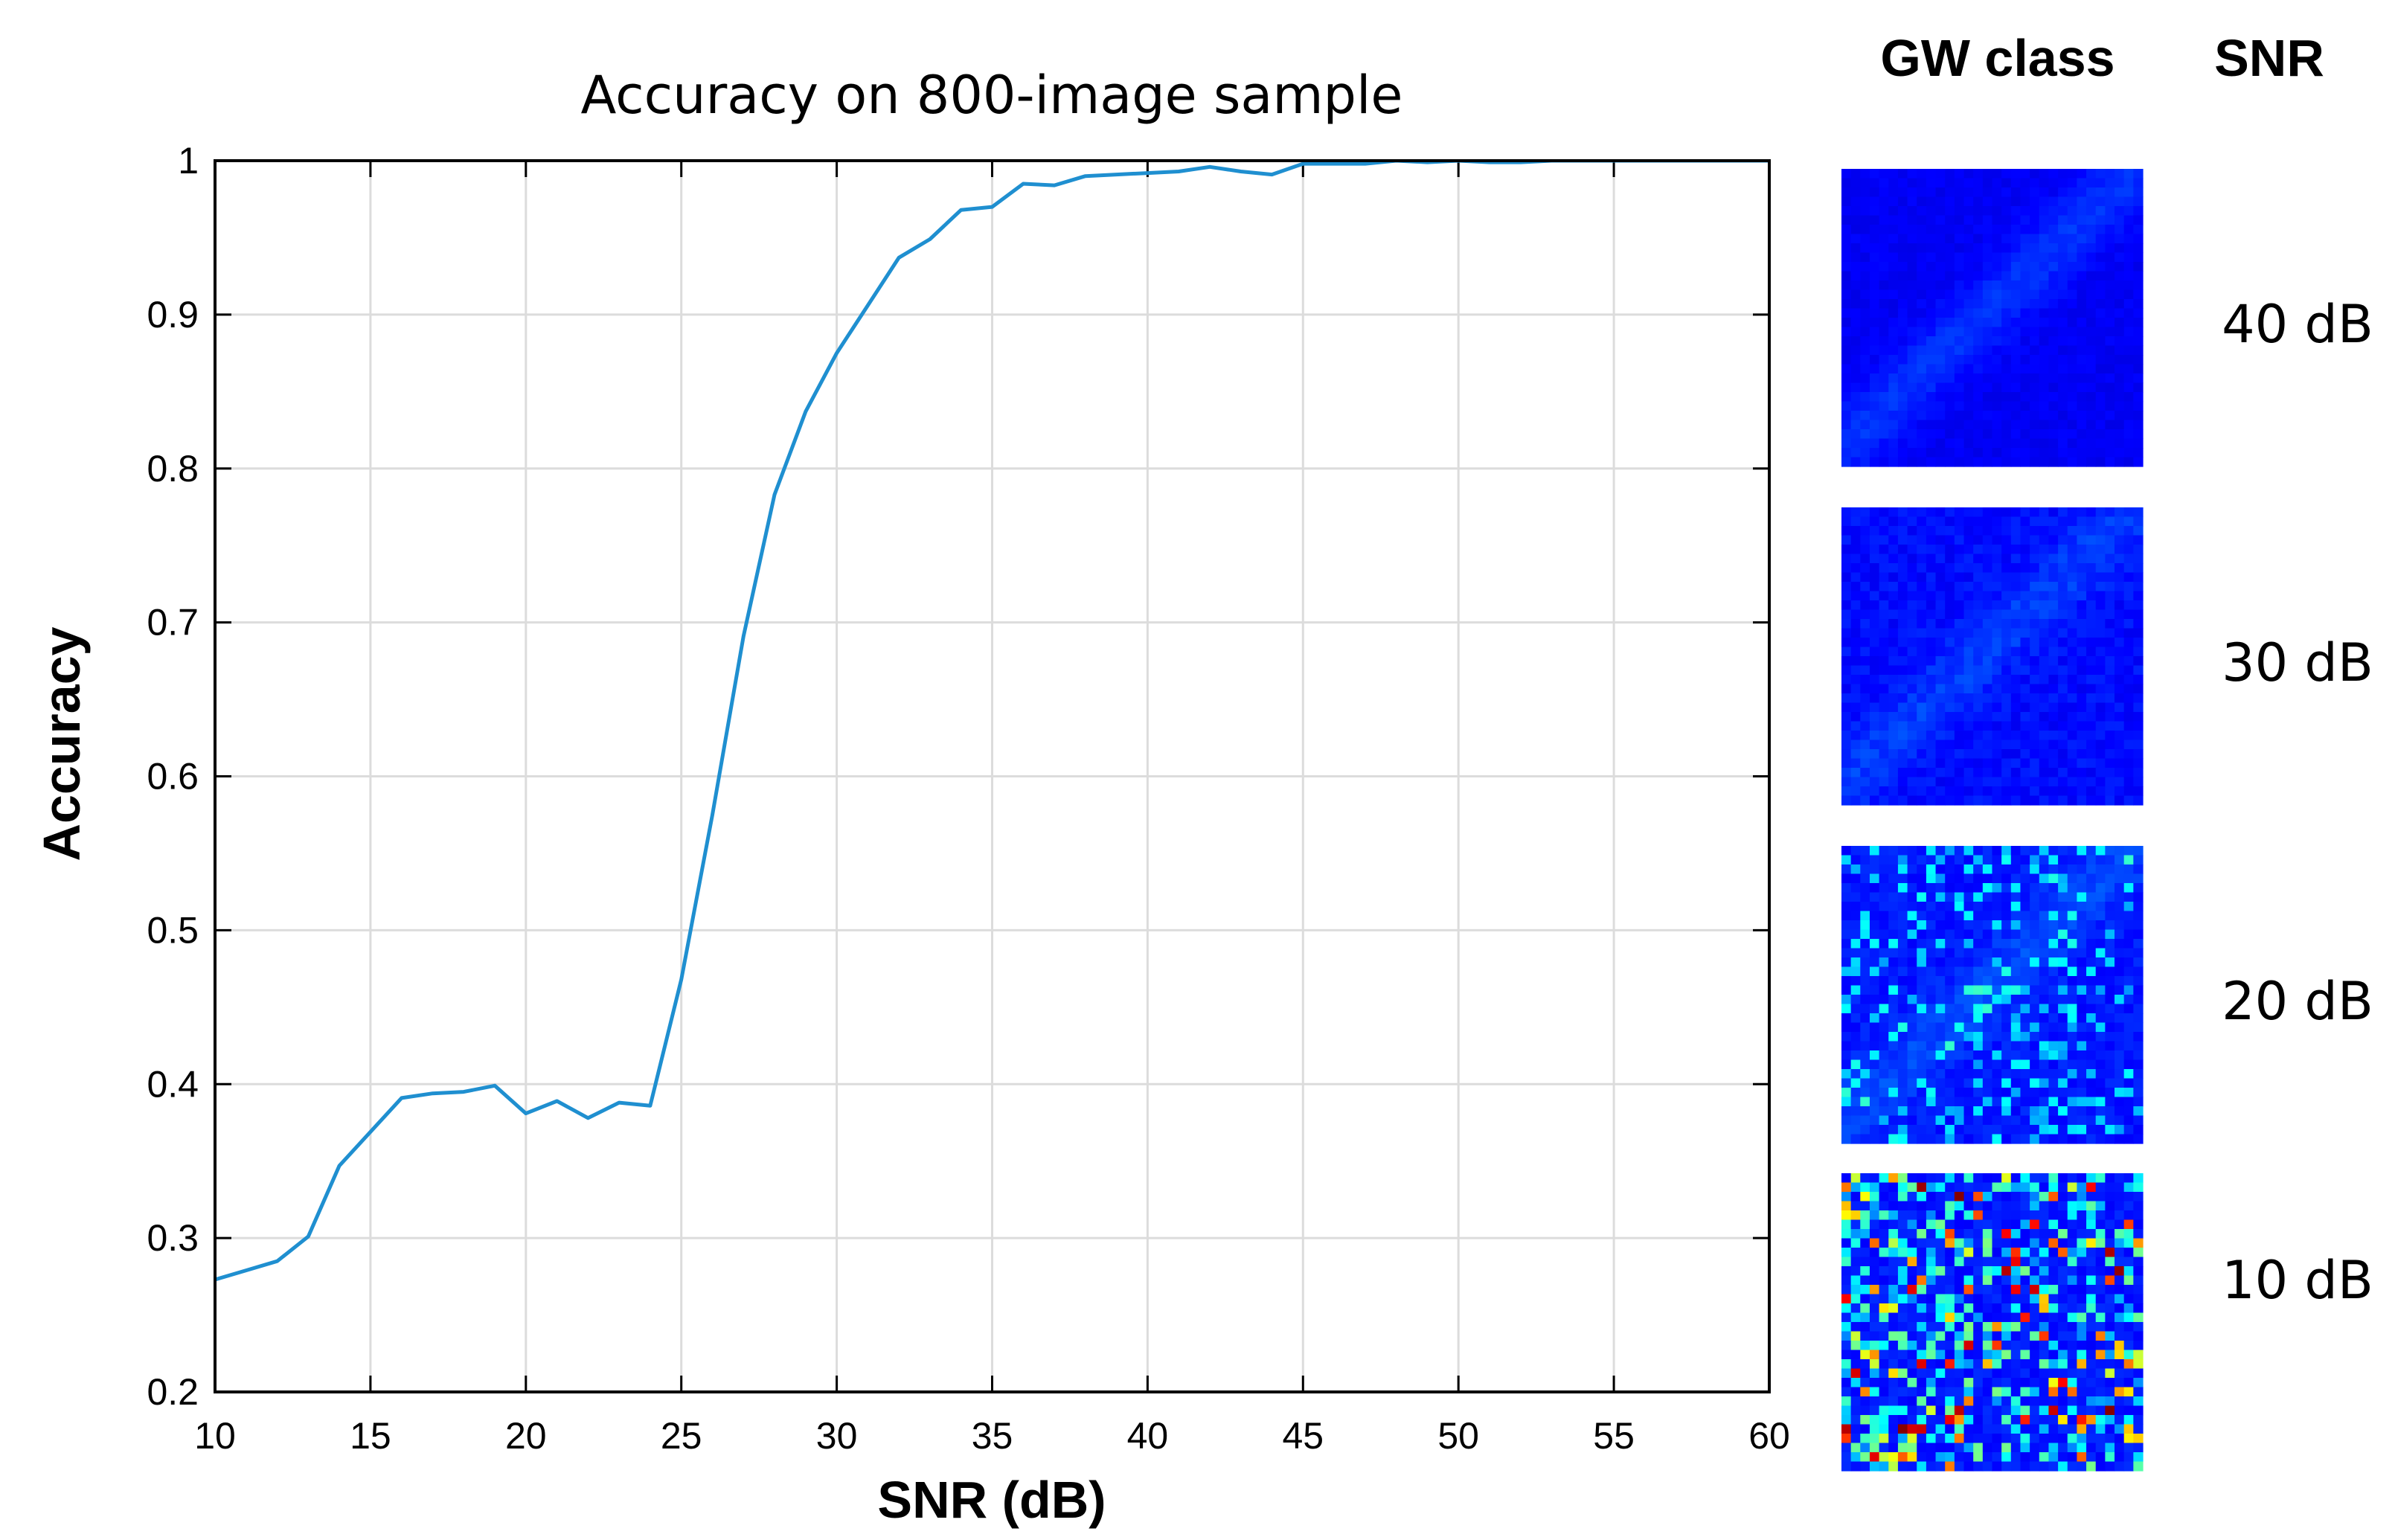  What do you see at coordinates (173, 1084) in the screenshot?
I see `y-tick-label: 0.4` at bounding box center [173, 1084].